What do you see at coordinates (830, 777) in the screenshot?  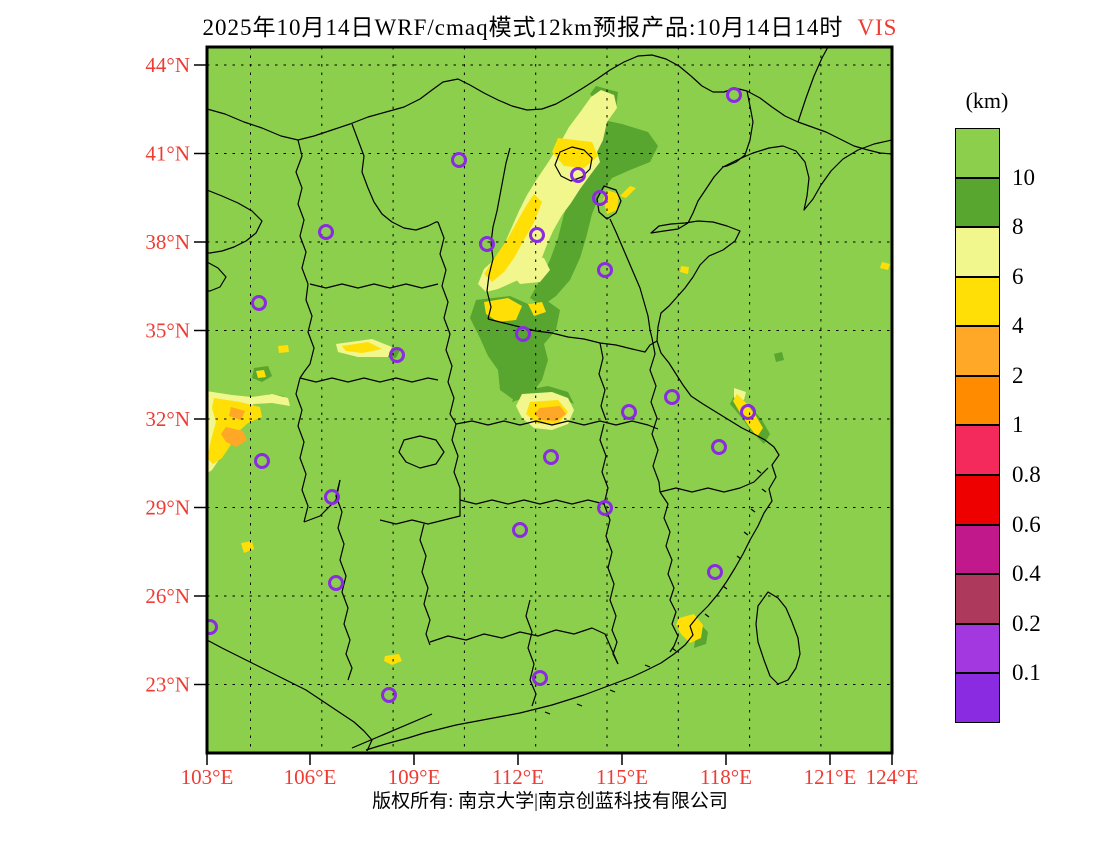 I see `lon-tick-label: 121°E` at bounding box center [830, 777].